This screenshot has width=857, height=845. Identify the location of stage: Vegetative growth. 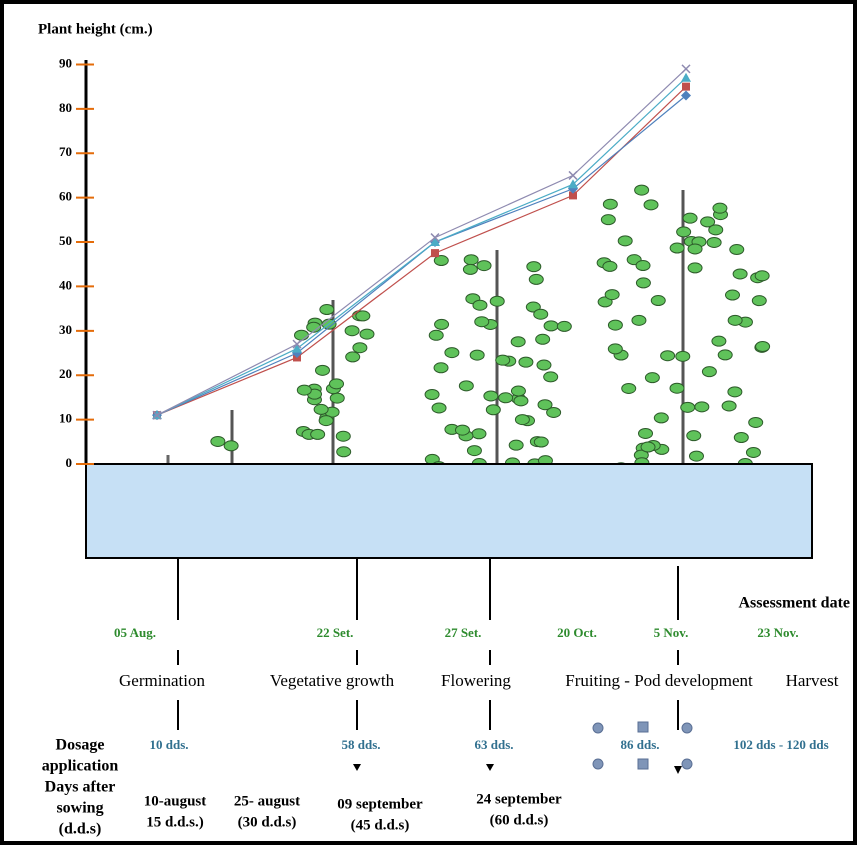
(332, 680).